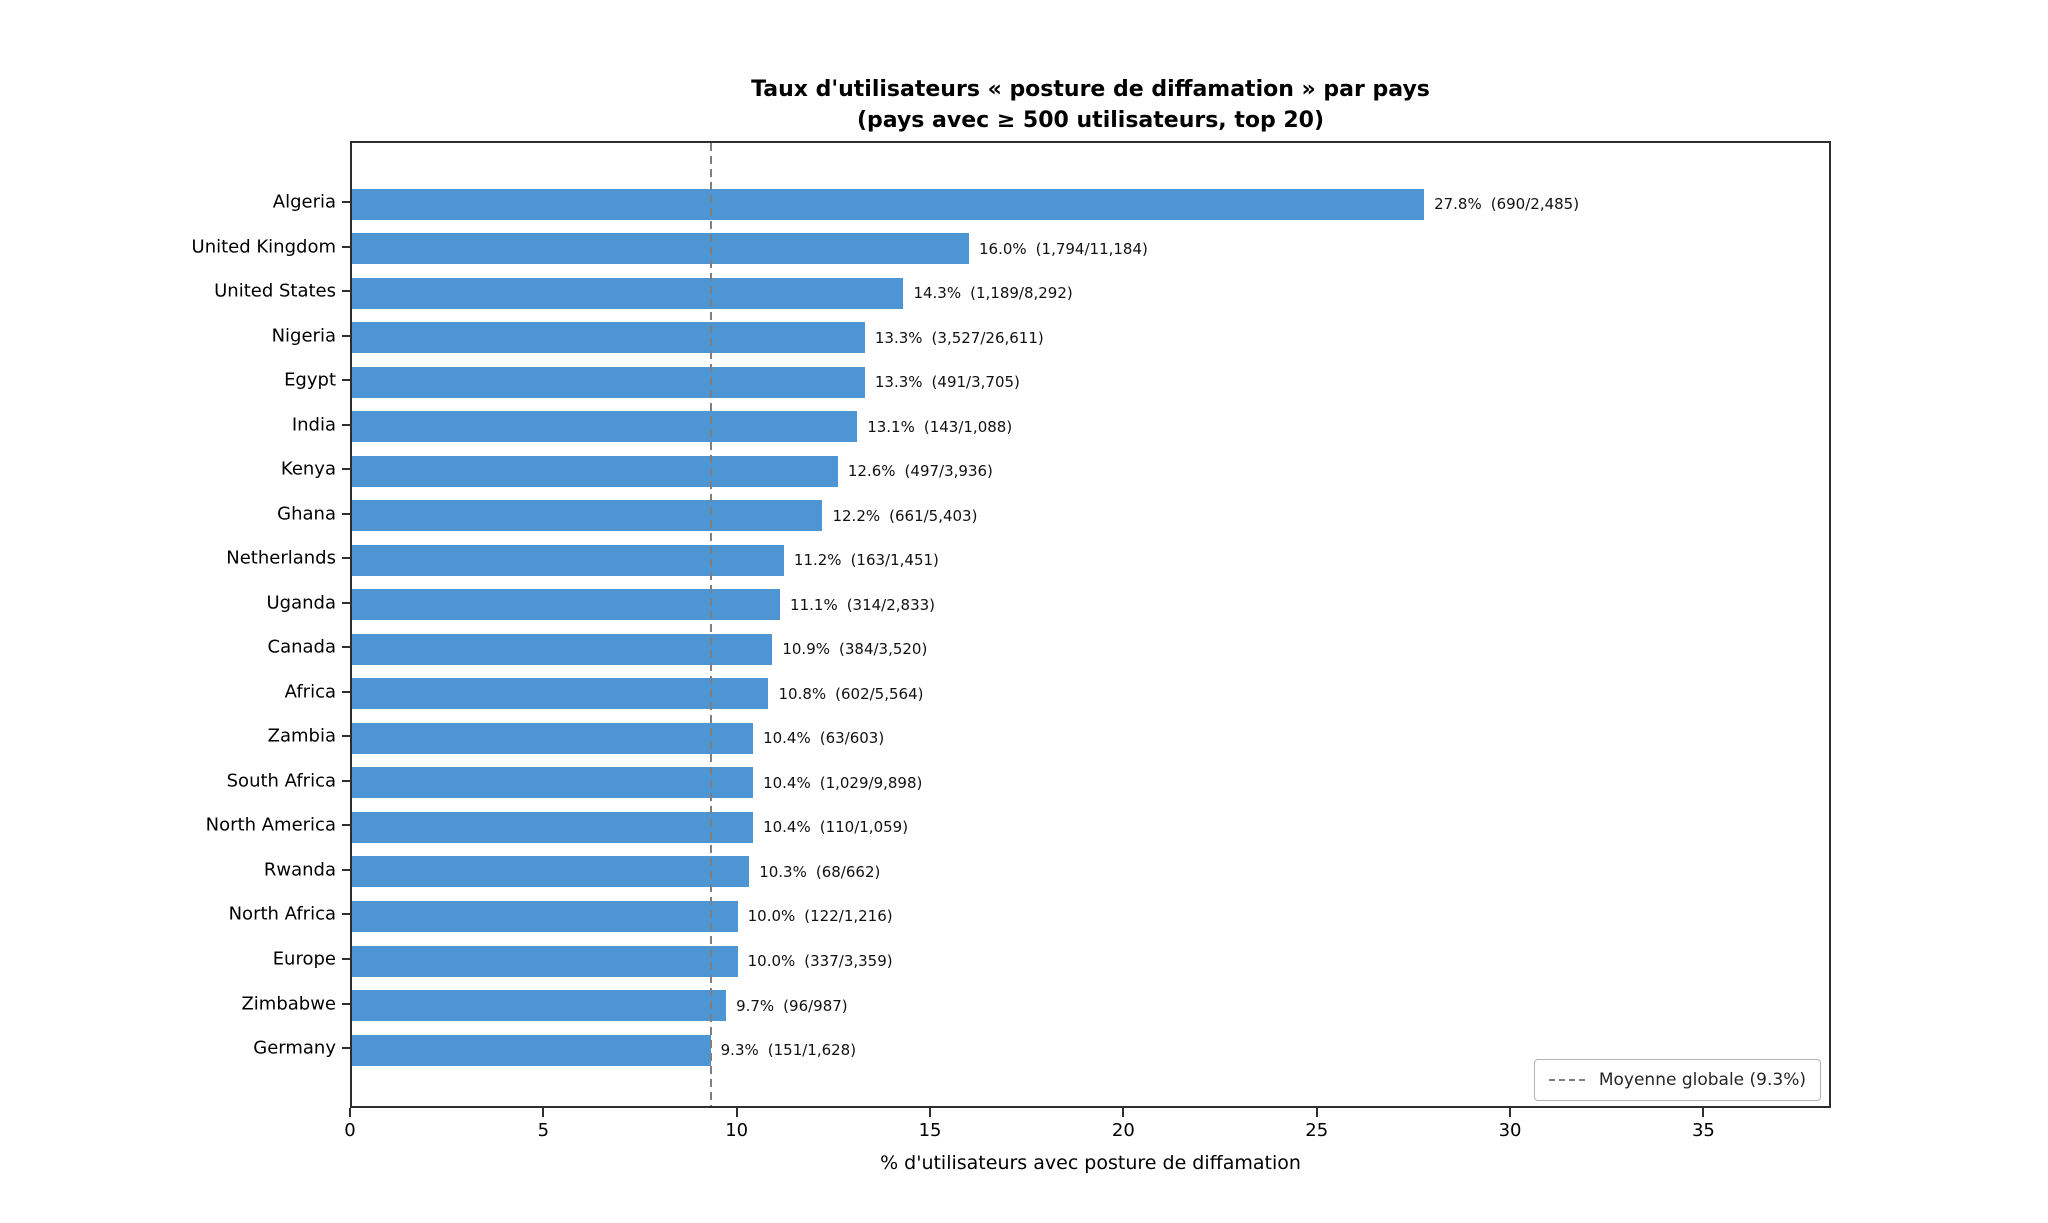 This screenshot has width=2048, height=1223. I want to click on bar-united-kingdom, so click(661, 249).